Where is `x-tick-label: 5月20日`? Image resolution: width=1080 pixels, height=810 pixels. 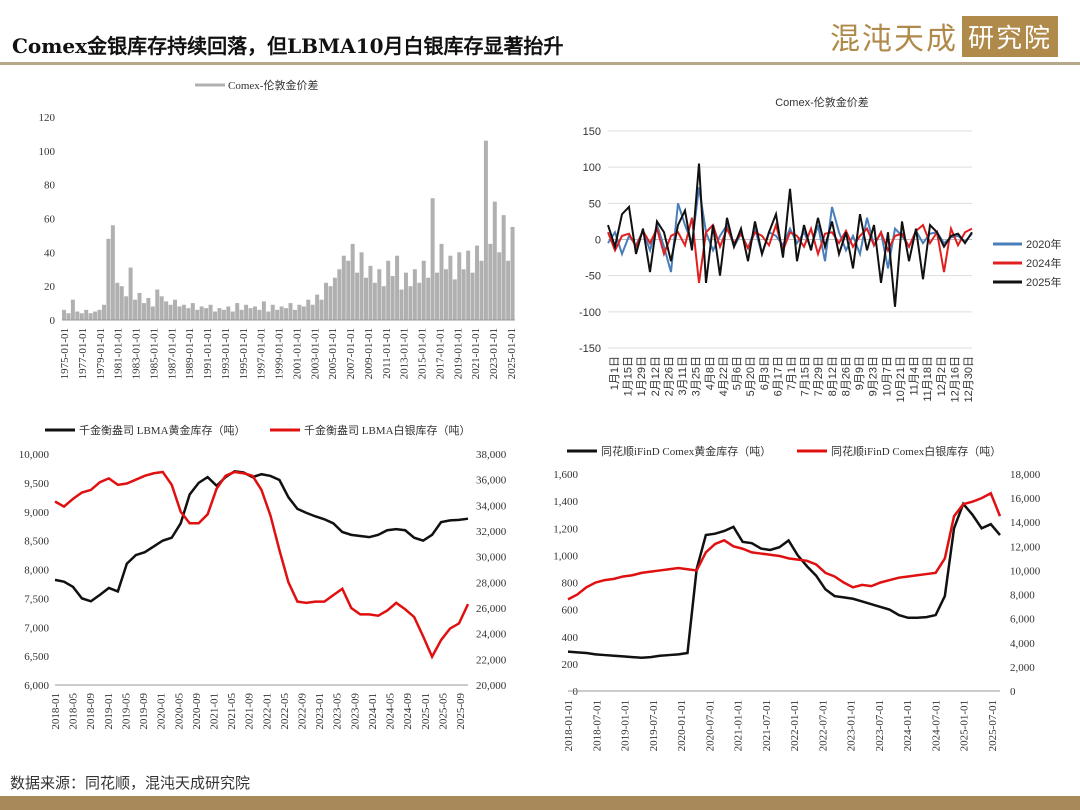 x-tick-label: 5月20日 is located at coordinates (751, 376).